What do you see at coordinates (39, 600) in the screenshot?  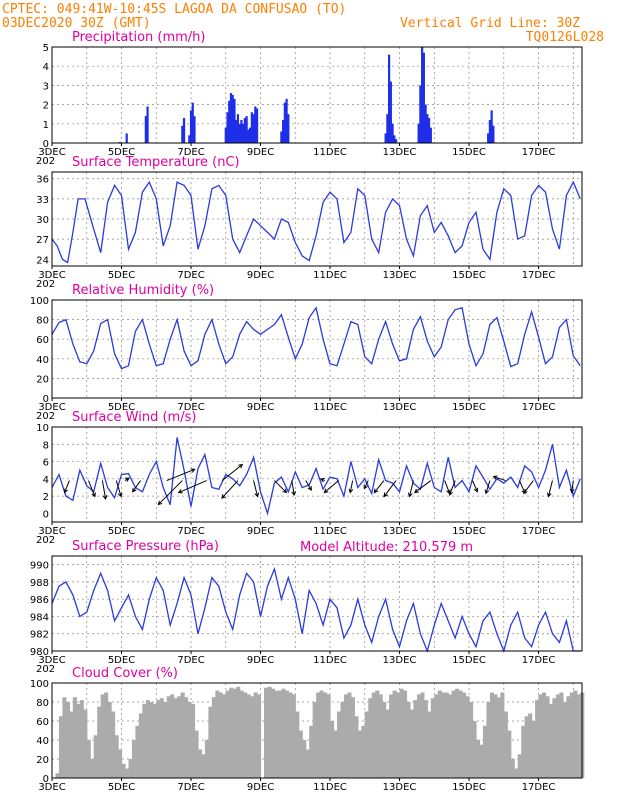 I see `y-tick-label: 986` at bounding box center [39, 600].